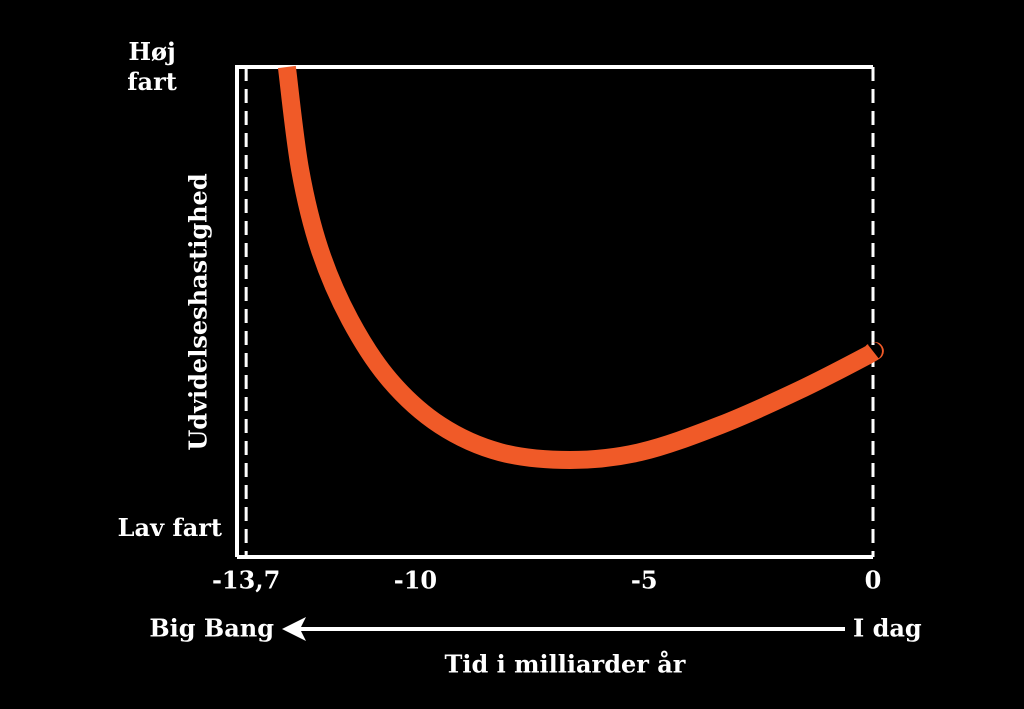 The height and width of the screenshot is (709, 1024). I want to click on x-axis-label: Tid i milliarder år, so click(565, 664).